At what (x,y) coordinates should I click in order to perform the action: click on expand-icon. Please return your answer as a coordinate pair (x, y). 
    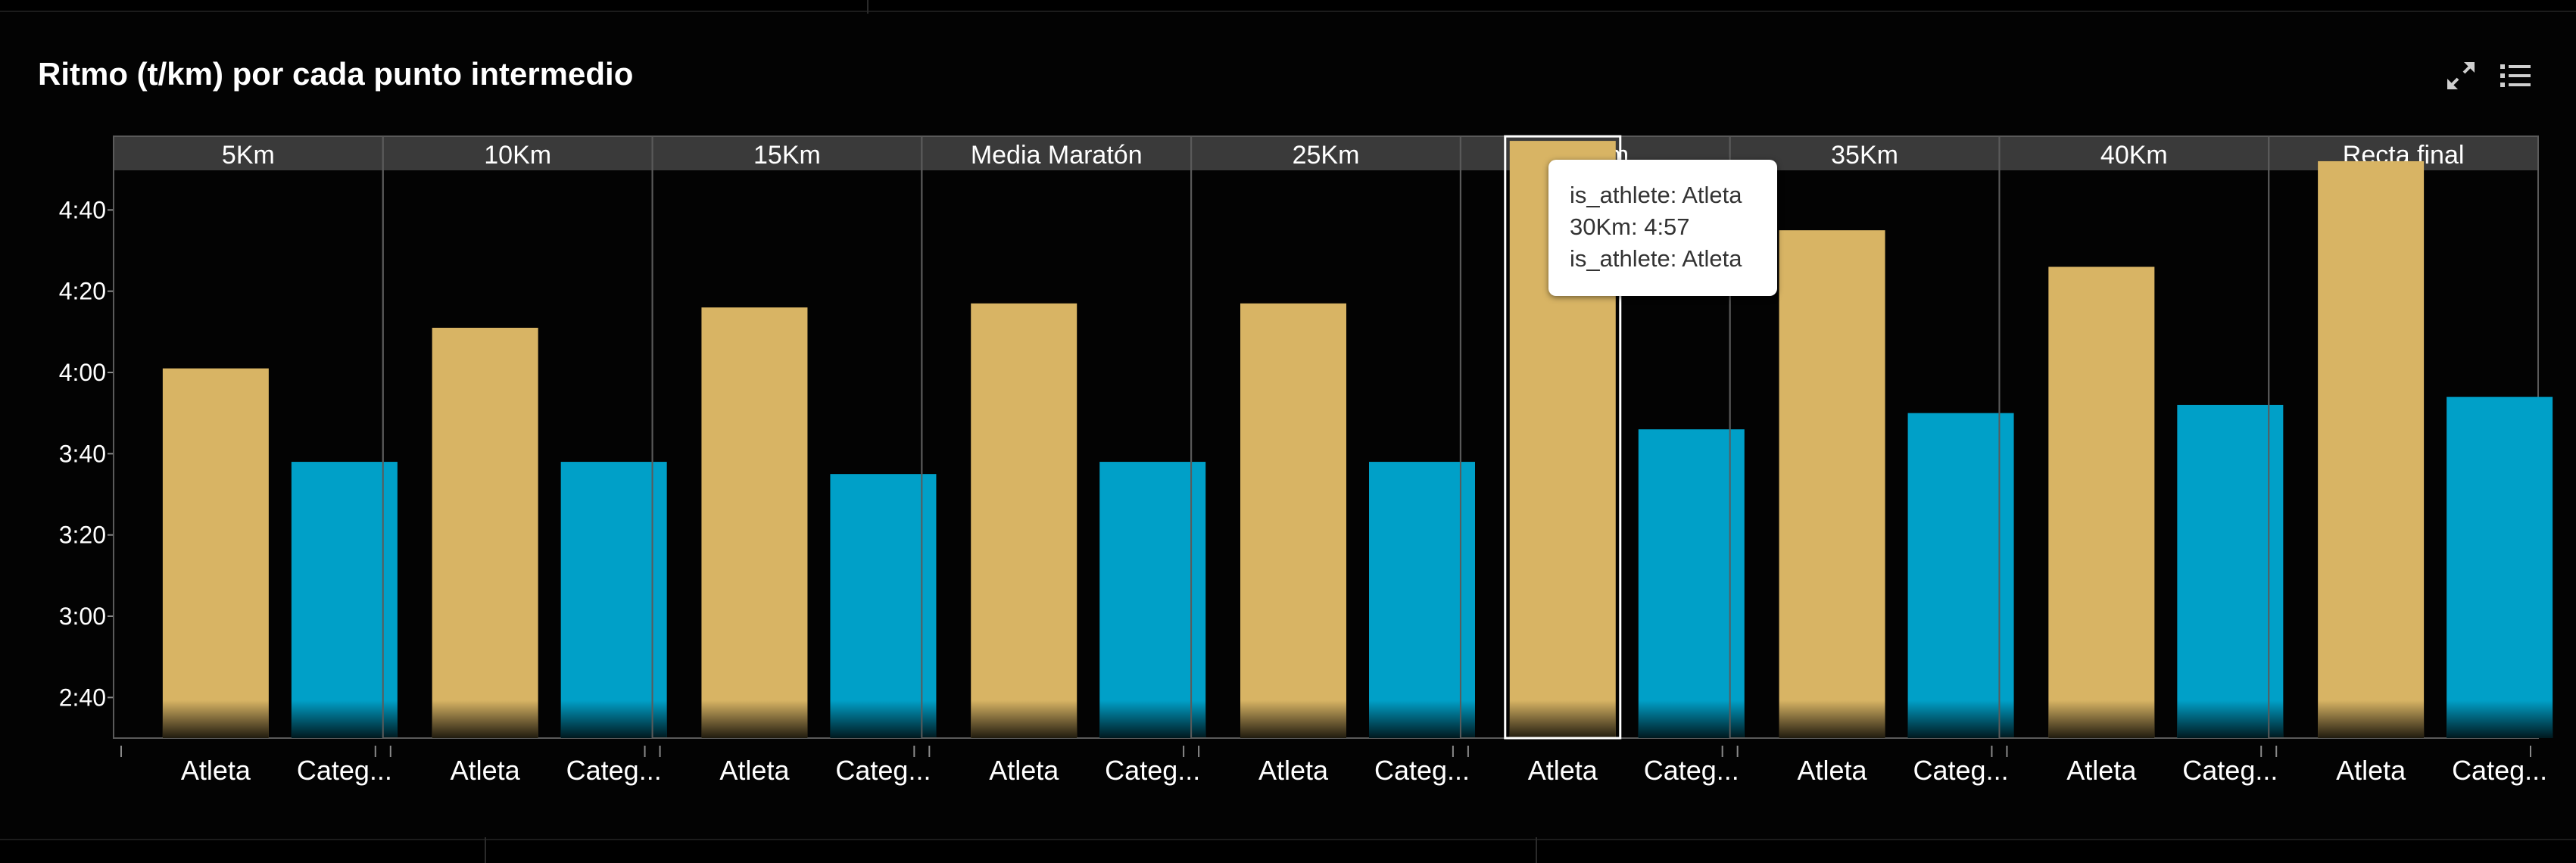
    Looking at the image, I should click on (2461, 76).